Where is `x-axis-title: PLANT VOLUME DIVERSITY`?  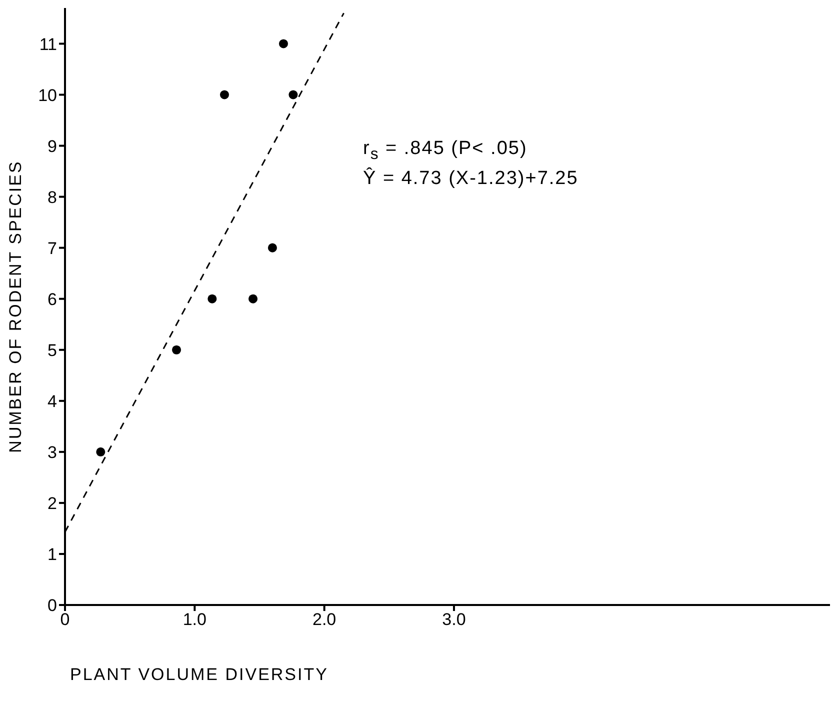 x-axis-title: PLANT VOLUME DIVERSITY is located at coordinates (199, 674).